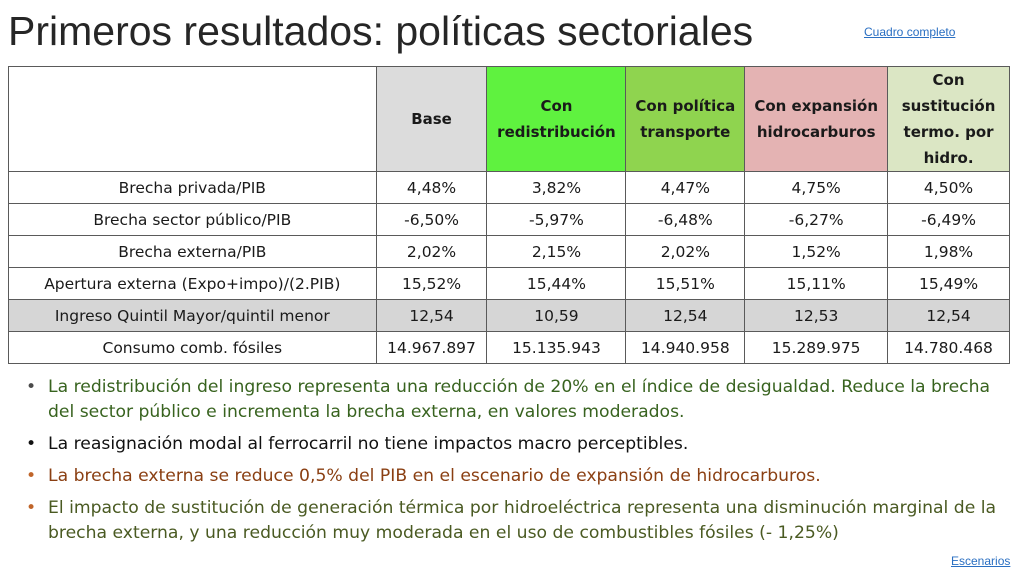  Describe the element at coordinates (948, 347) in the screenshot. I see `table-cell: 14.780.468` at that location.